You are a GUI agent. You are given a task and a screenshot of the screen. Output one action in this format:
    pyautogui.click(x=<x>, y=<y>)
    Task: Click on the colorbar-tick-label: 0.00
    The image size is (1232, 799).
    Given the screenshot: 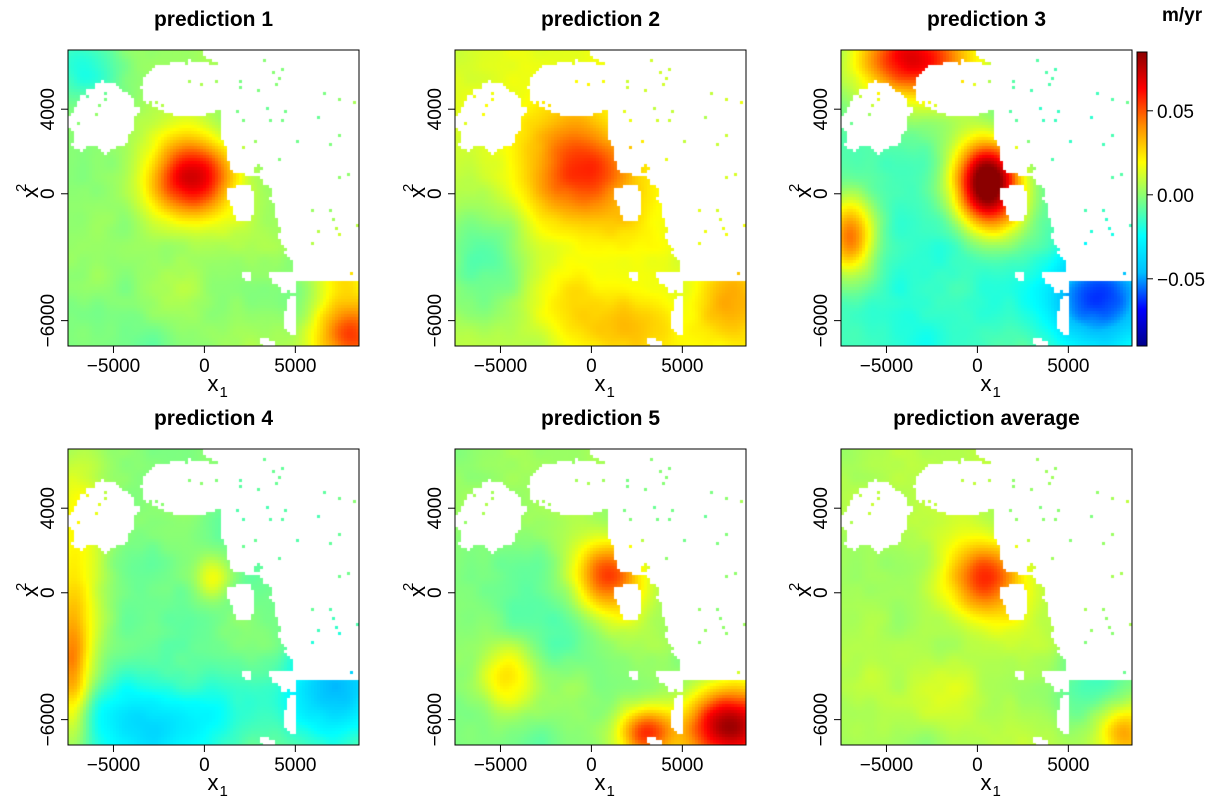 What is the action you would take?
    pyautogui.click(x=1175, y=196)
    